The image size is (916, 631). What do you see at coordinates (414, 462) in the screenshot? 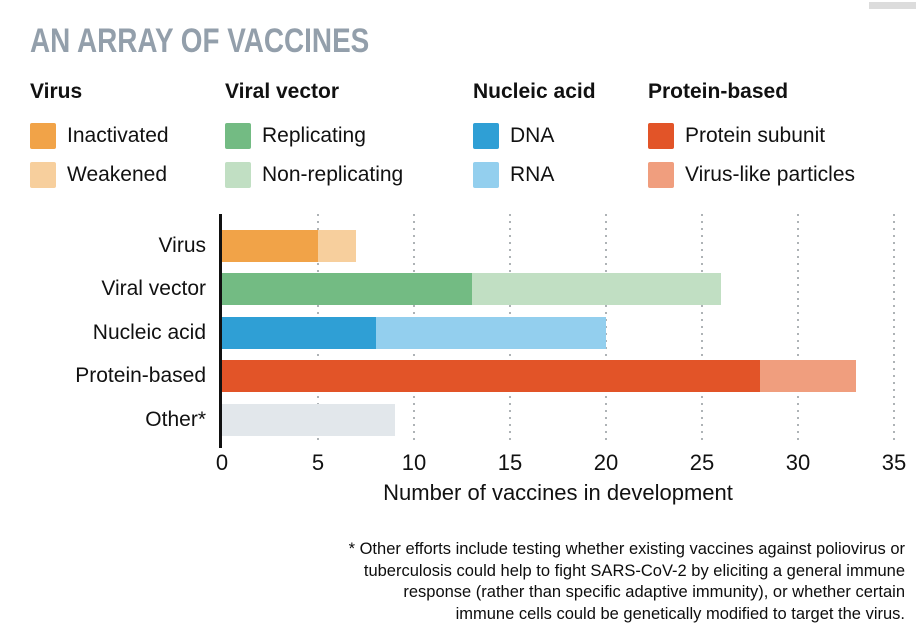
I see `x-tick-label: 10` at bounding box center [414, 462].